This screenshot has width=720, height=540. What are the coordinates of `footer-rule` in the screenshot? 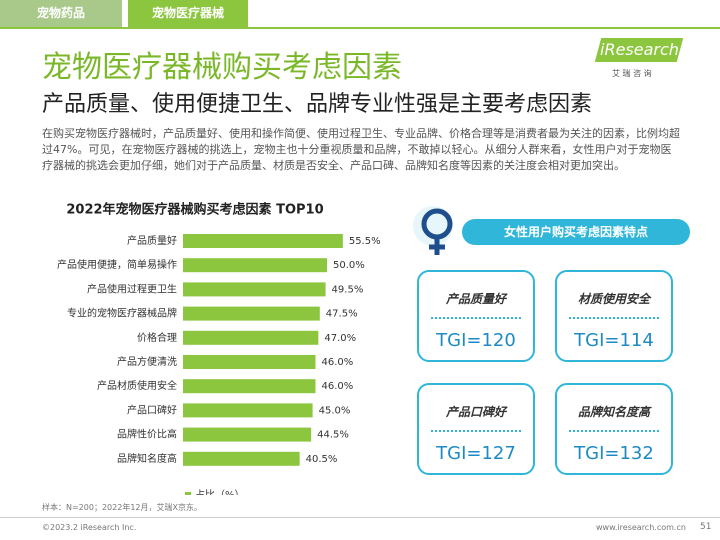 It's located at (360, 517).